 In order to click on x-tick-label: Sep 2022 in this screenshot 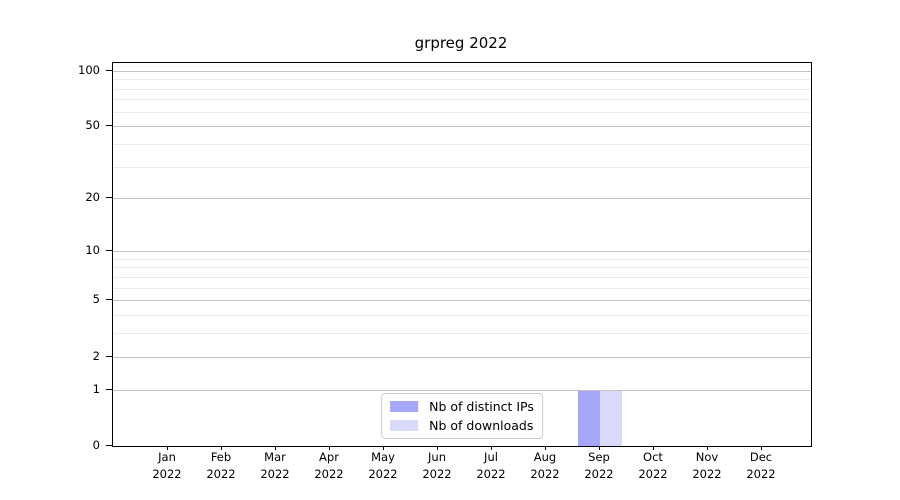, I will do `click(599, 465)`.